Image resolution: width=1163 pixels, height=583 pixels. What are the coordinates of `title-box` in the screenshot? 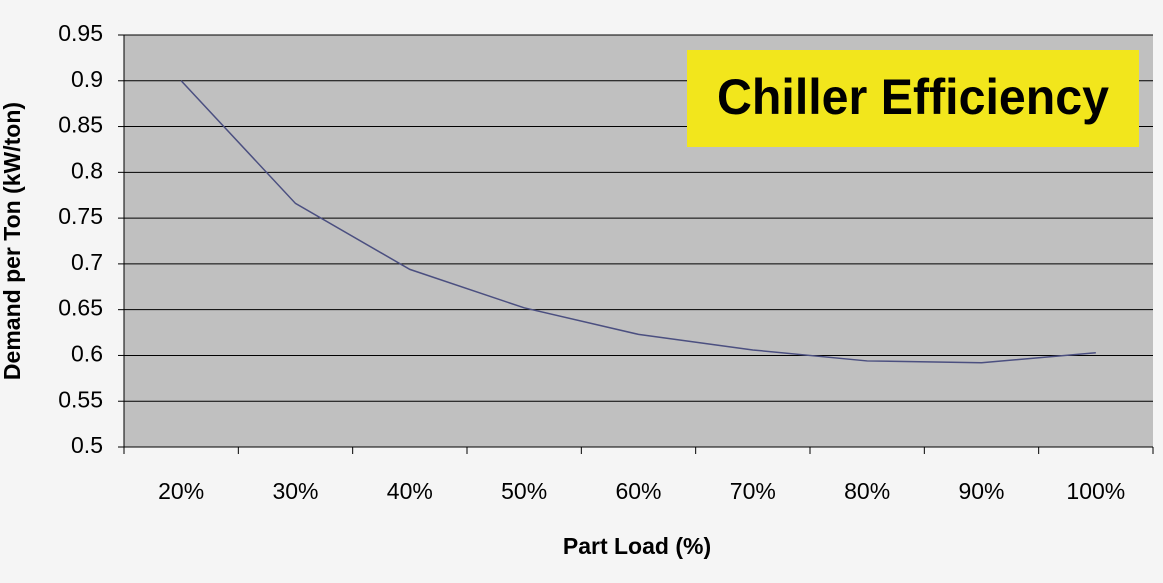 It's located at (913, 98).